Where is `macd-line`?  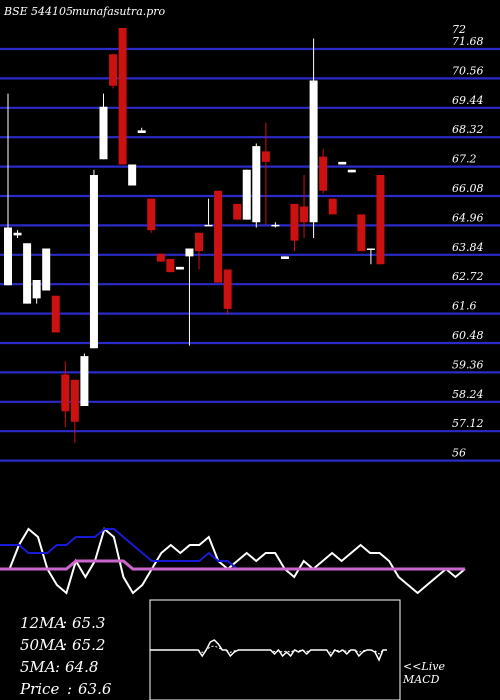
macd-line is located at coordinates (268, 650).